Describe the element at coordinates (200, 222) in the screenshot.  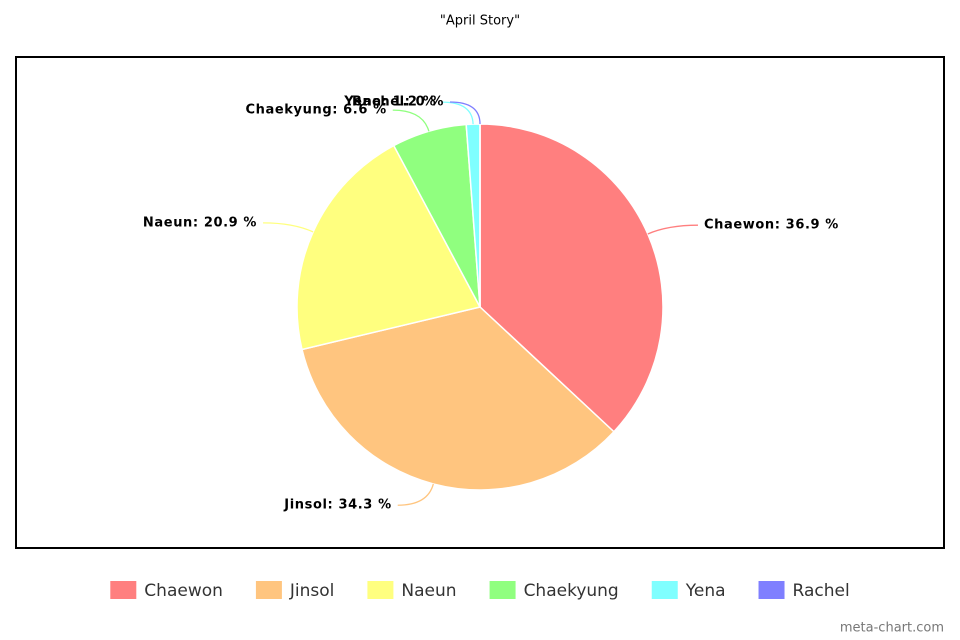
I see `data-label: Naeun: 20.9 %` at that location.